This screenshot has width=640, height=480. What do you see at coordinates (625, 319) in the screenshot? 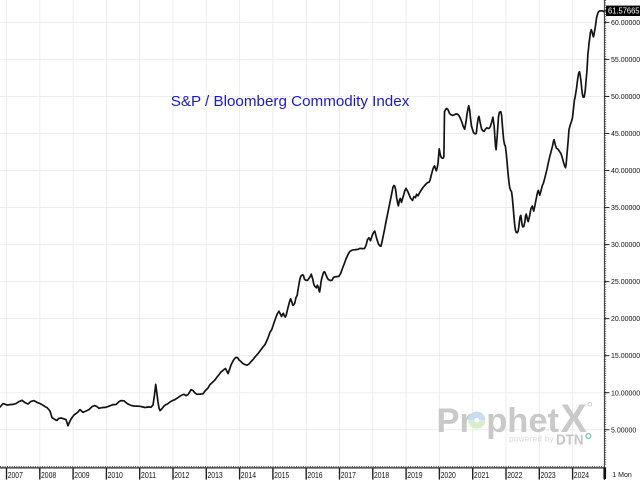
I see `svg-text: 20.00000` at bounding box center [625, 319].